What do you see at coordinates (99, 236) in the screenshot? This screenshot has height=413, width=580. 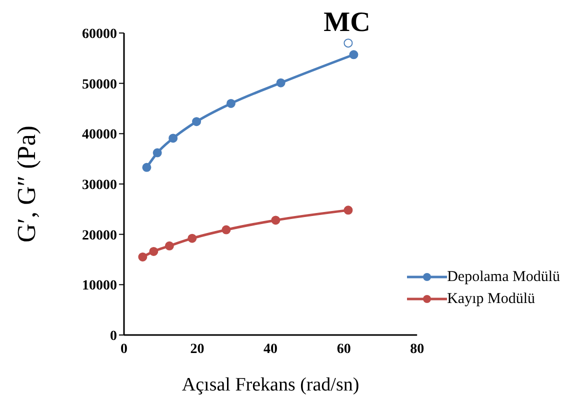 I see `y-tick-label: 20000` at bounding box center [99, 236].